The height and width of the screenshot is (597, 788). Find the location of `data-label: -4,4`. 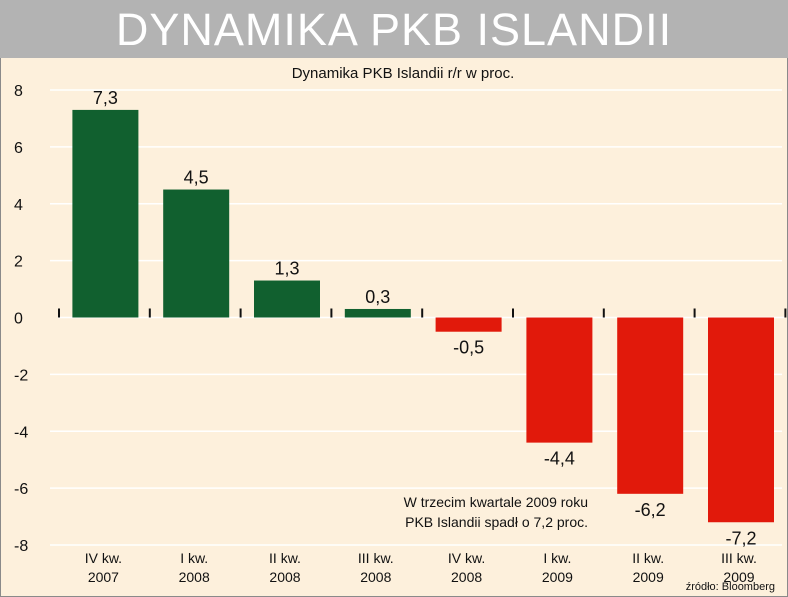

data-label: -4,4 is located at coordinates (559, 459).